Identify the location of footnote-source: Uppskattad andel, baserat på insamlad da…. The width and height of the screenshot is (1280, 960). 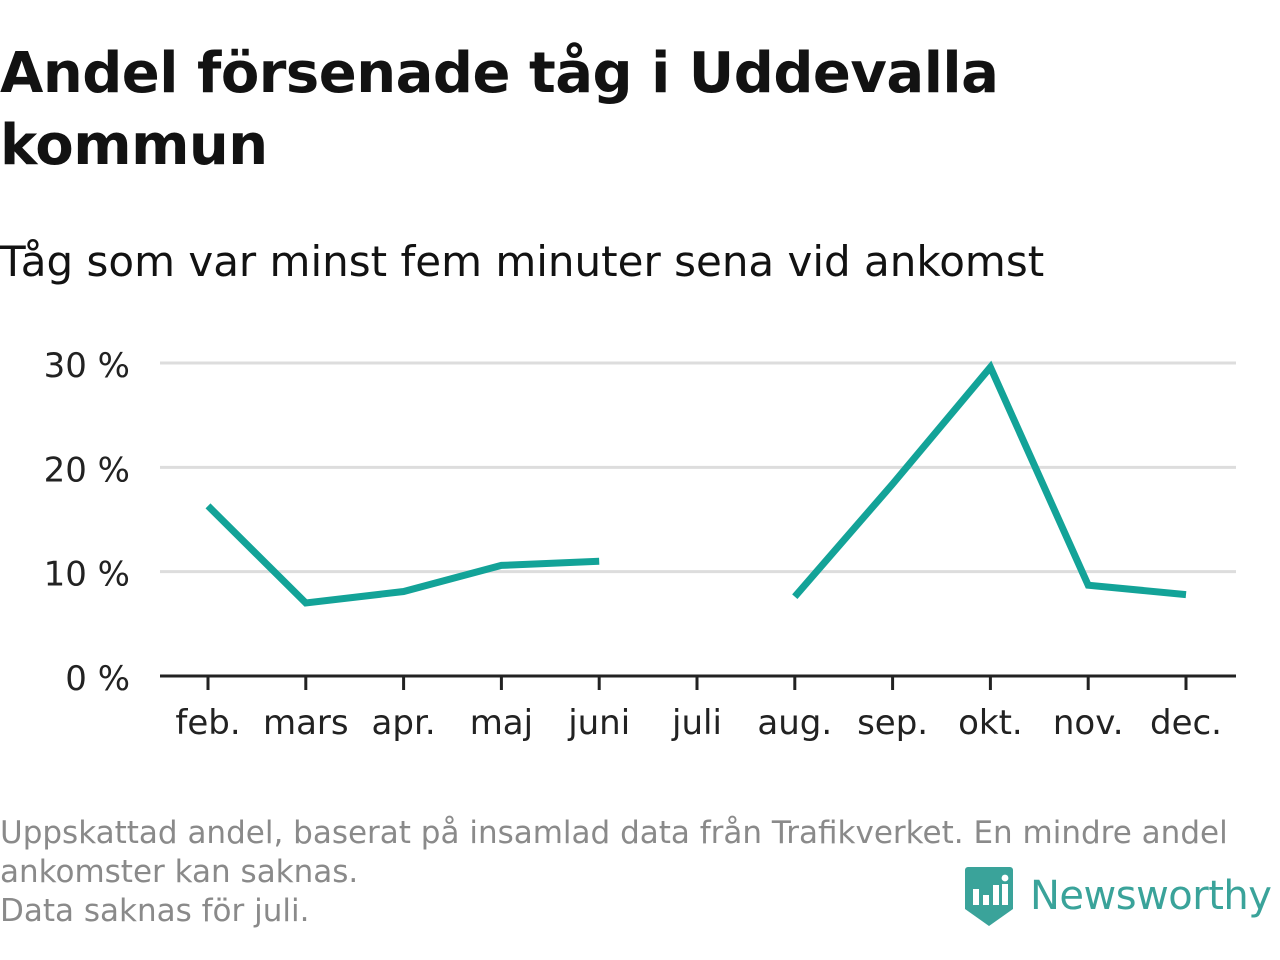
(614, 852).